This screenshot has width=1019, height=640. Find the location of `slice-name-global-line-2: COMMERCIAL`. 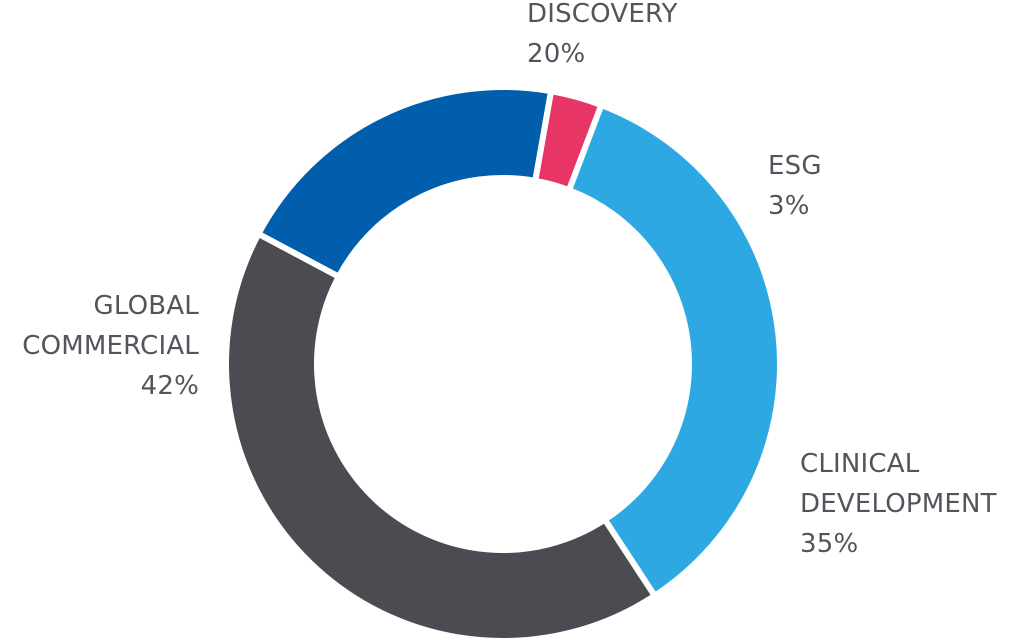

slice-name-global-line-2: COMMERCIAL is located at coordinates (110, 346).